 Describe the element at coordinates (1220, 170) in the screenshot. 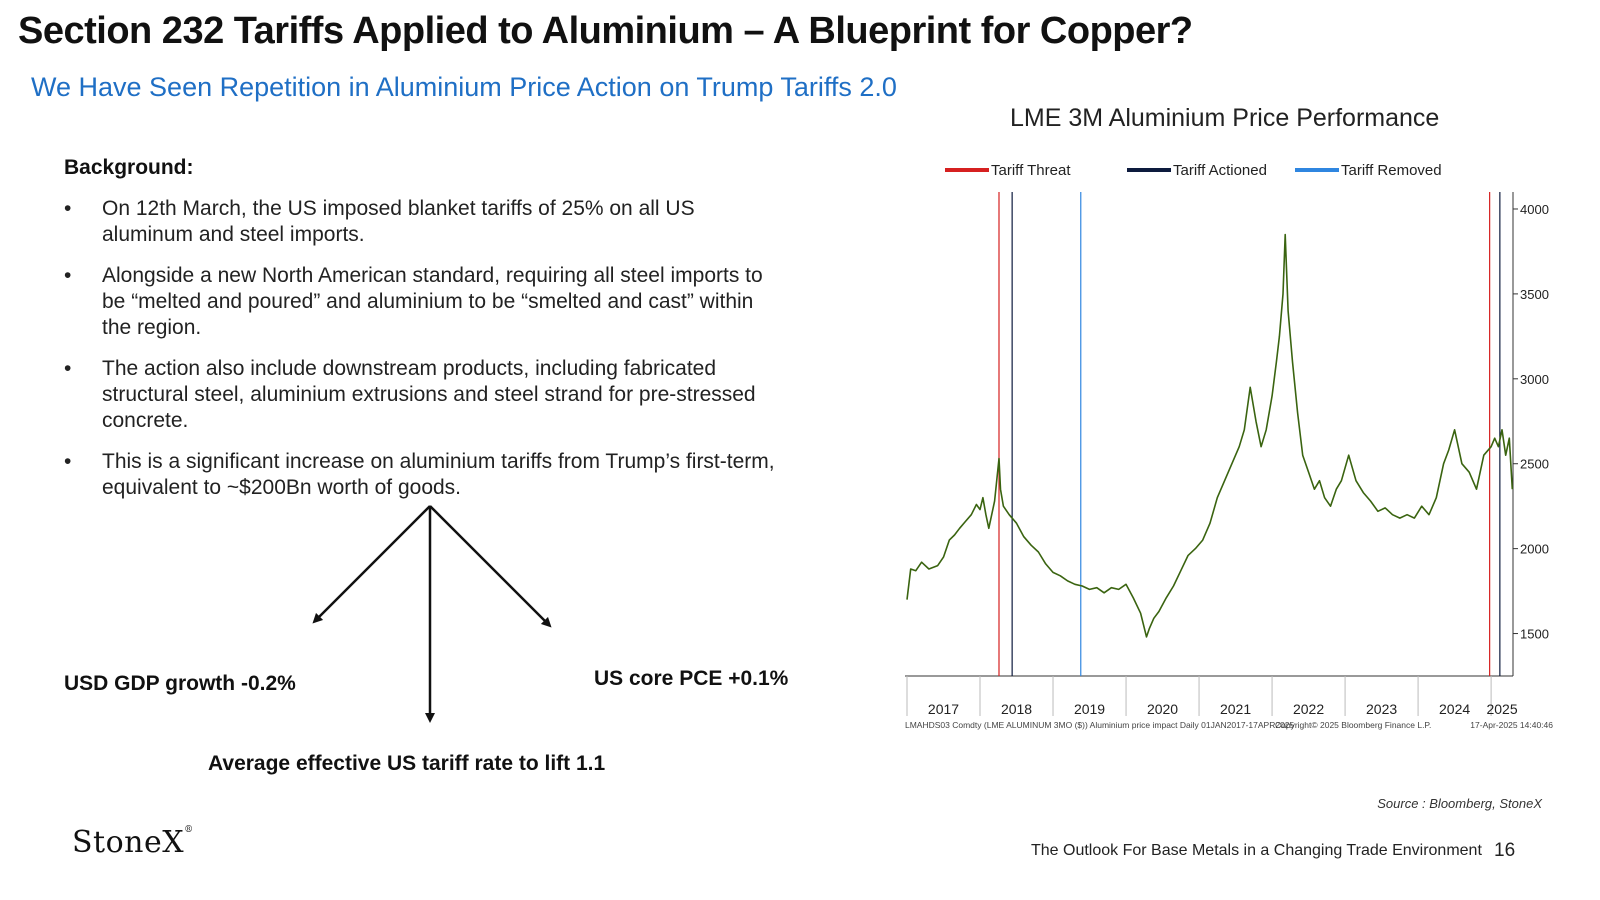

I see `legend-label: Tariff Actioned` at that location.